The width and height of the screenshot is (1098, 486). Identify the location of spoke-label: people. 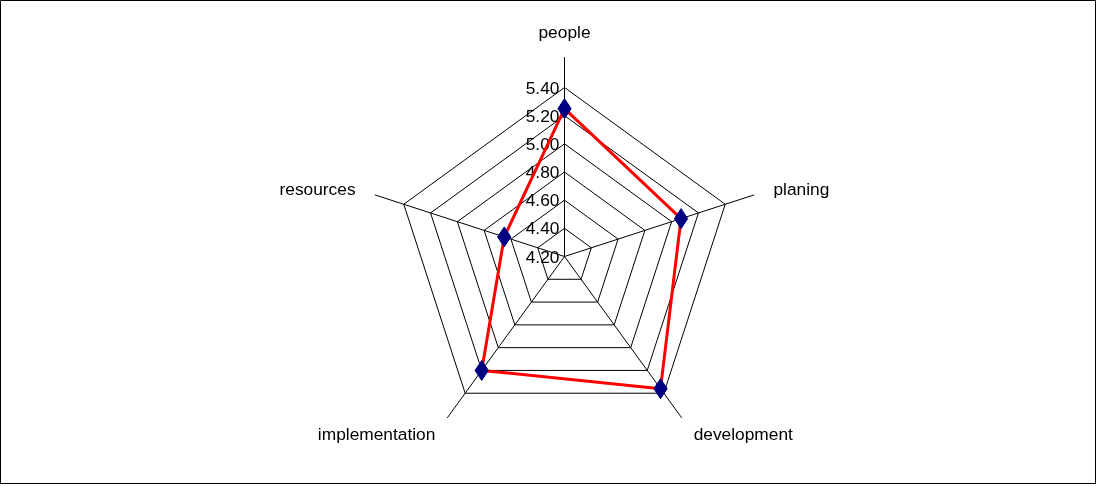
(564, 31).